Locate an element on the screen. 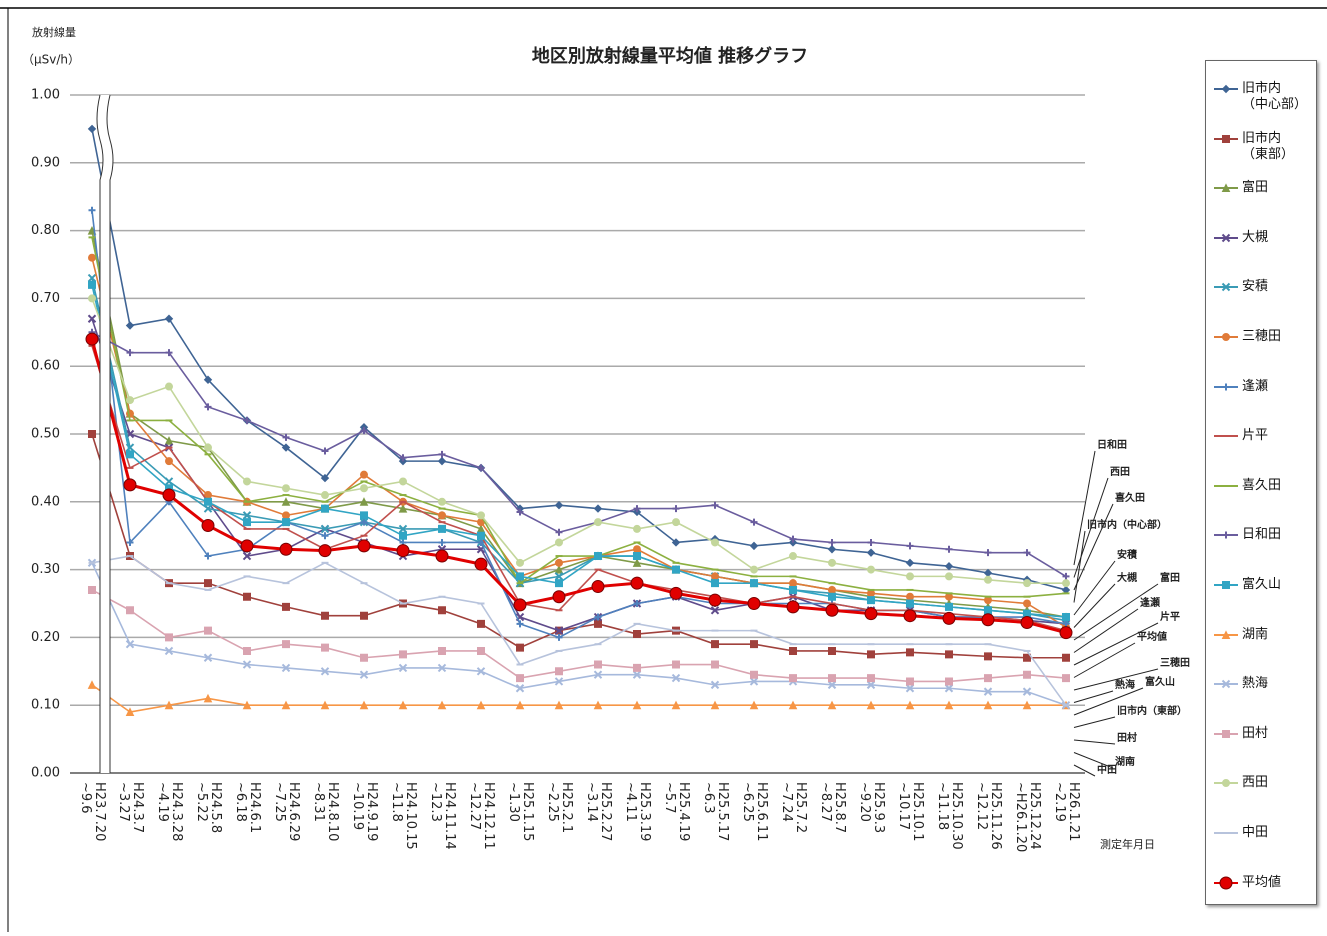  legend-item: 大槻 is located at coordinates (1240, 238).